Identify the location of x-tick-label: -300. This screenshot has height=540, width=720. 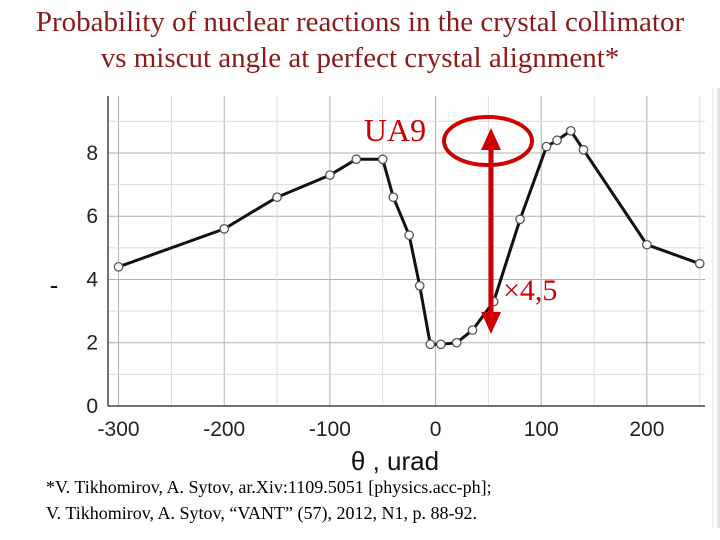
(119, 429).